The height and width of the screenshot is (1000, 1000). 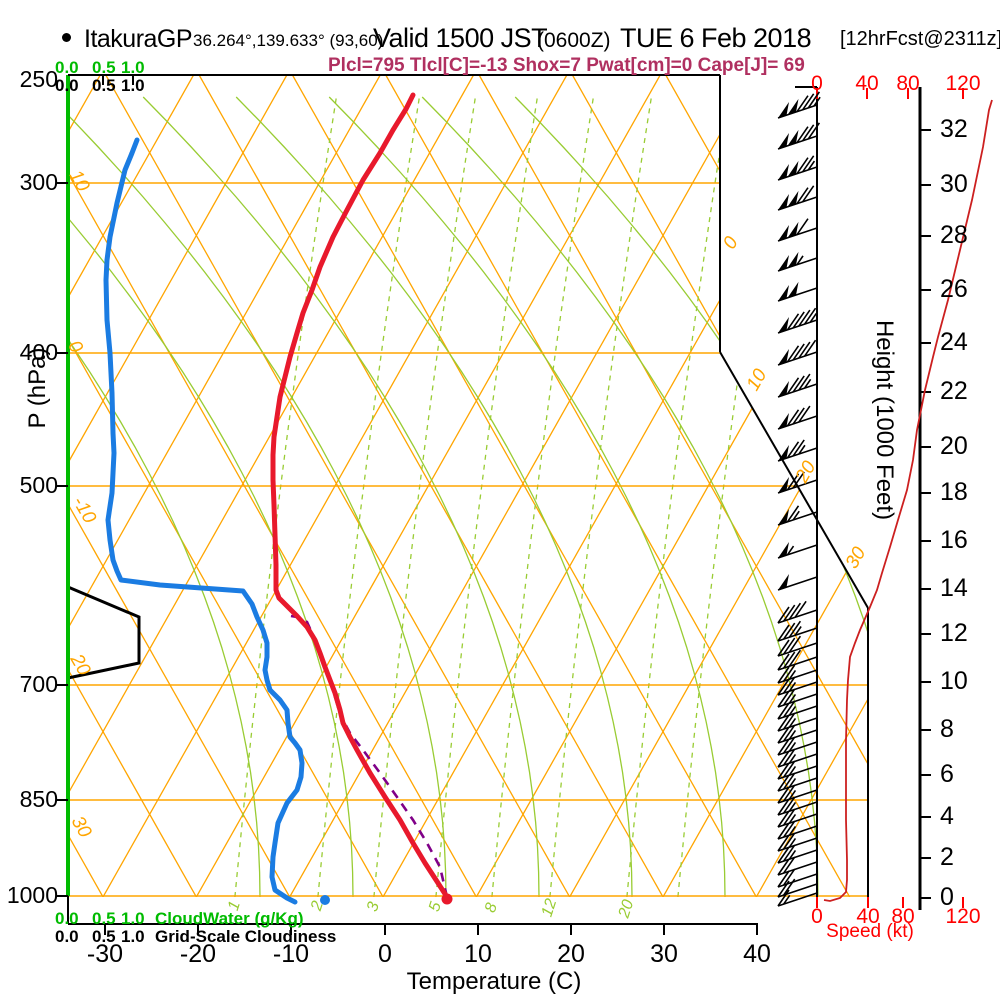 What do you see at coordinates (817, 83) in the screenshot?
I see `speed-tick-label: 0` at bounding box center [817, 83].